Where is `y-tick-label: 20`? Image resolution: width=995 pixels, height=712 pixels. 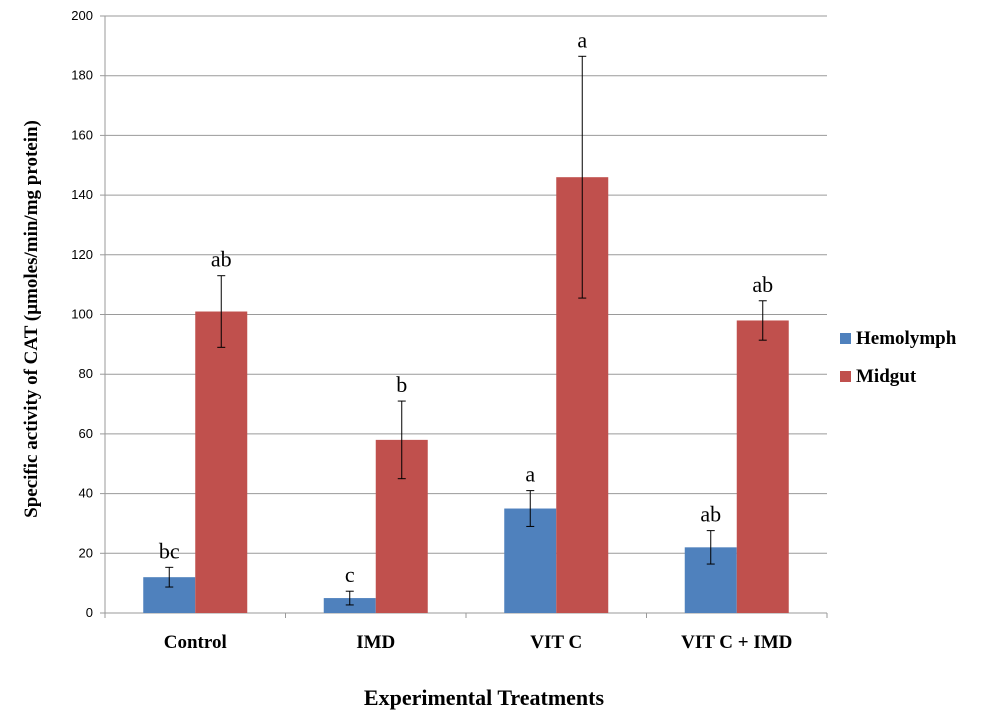 y-tick-label: 20 is located at coordinates (86, 552).